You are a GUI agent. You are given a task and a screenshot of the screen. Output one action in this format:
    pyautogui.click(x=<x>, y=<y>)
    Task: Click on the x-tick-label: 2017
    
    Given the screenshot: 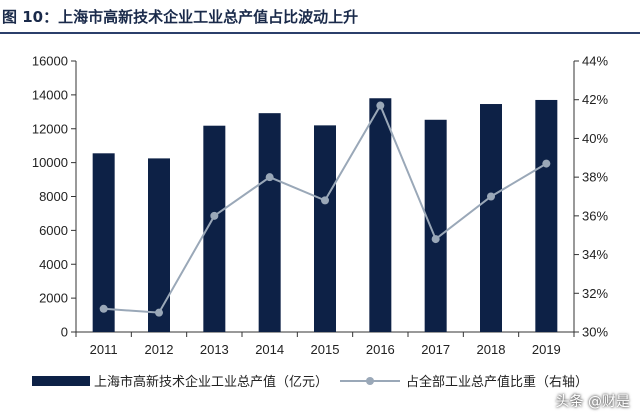 What is the action you would take?
    pyautogui.click(x=435, y=349)
    